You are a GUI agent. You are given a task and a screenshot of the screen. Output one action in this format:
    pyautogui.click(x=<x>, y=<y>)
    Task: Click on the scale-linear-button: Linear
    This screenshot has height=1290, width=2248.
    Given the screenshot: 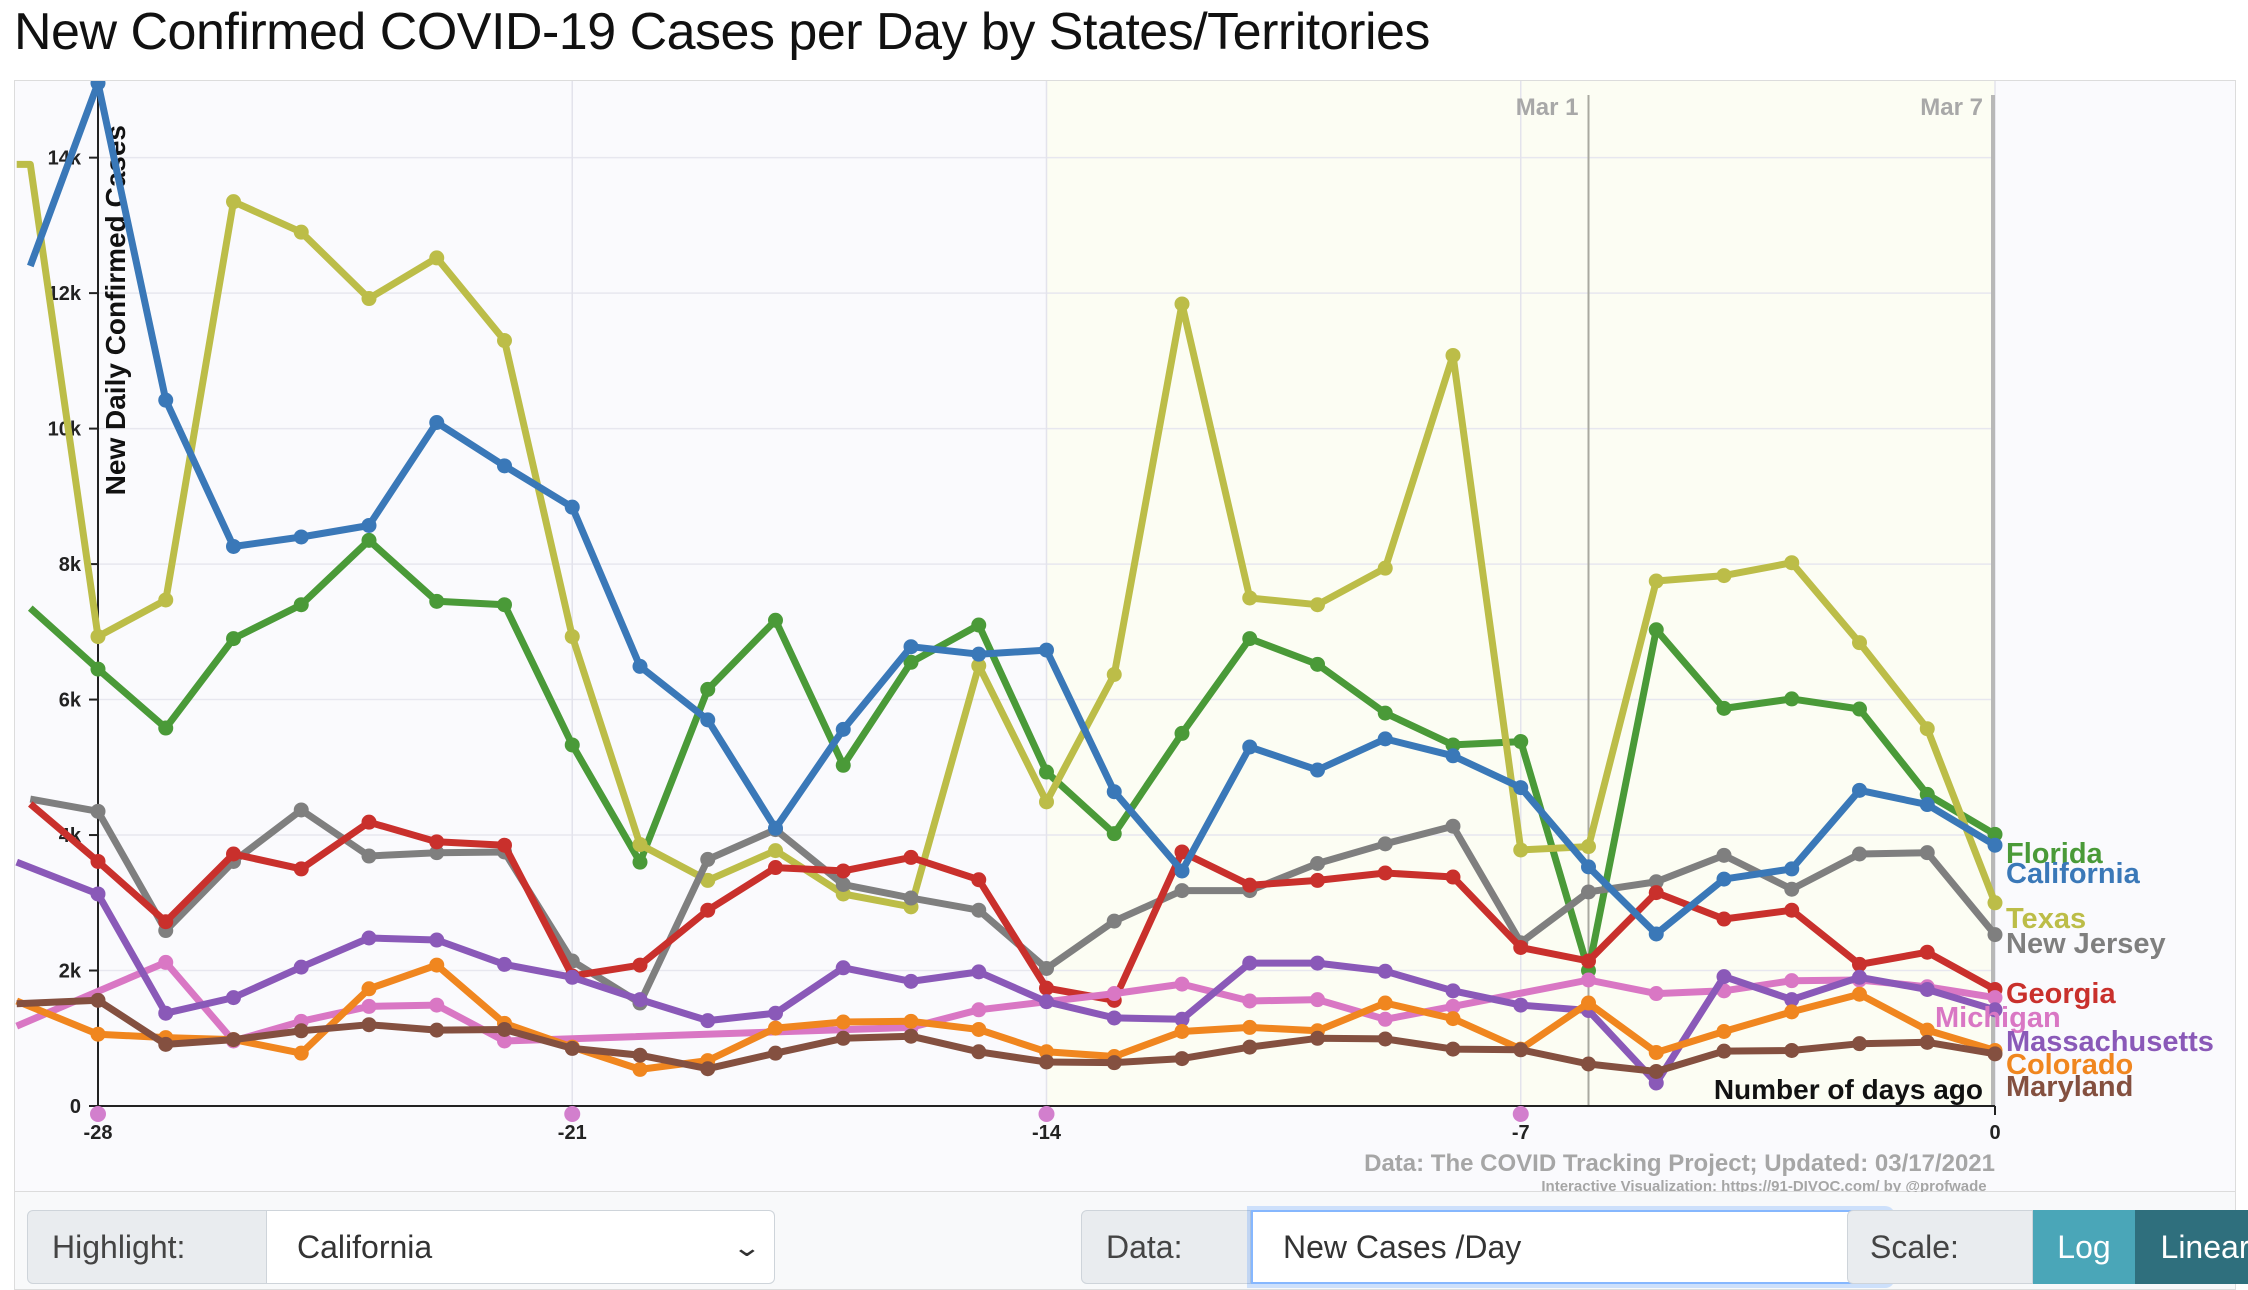 What is the action you would take?
    pyautogui.click(x=2191, y=1247)
    